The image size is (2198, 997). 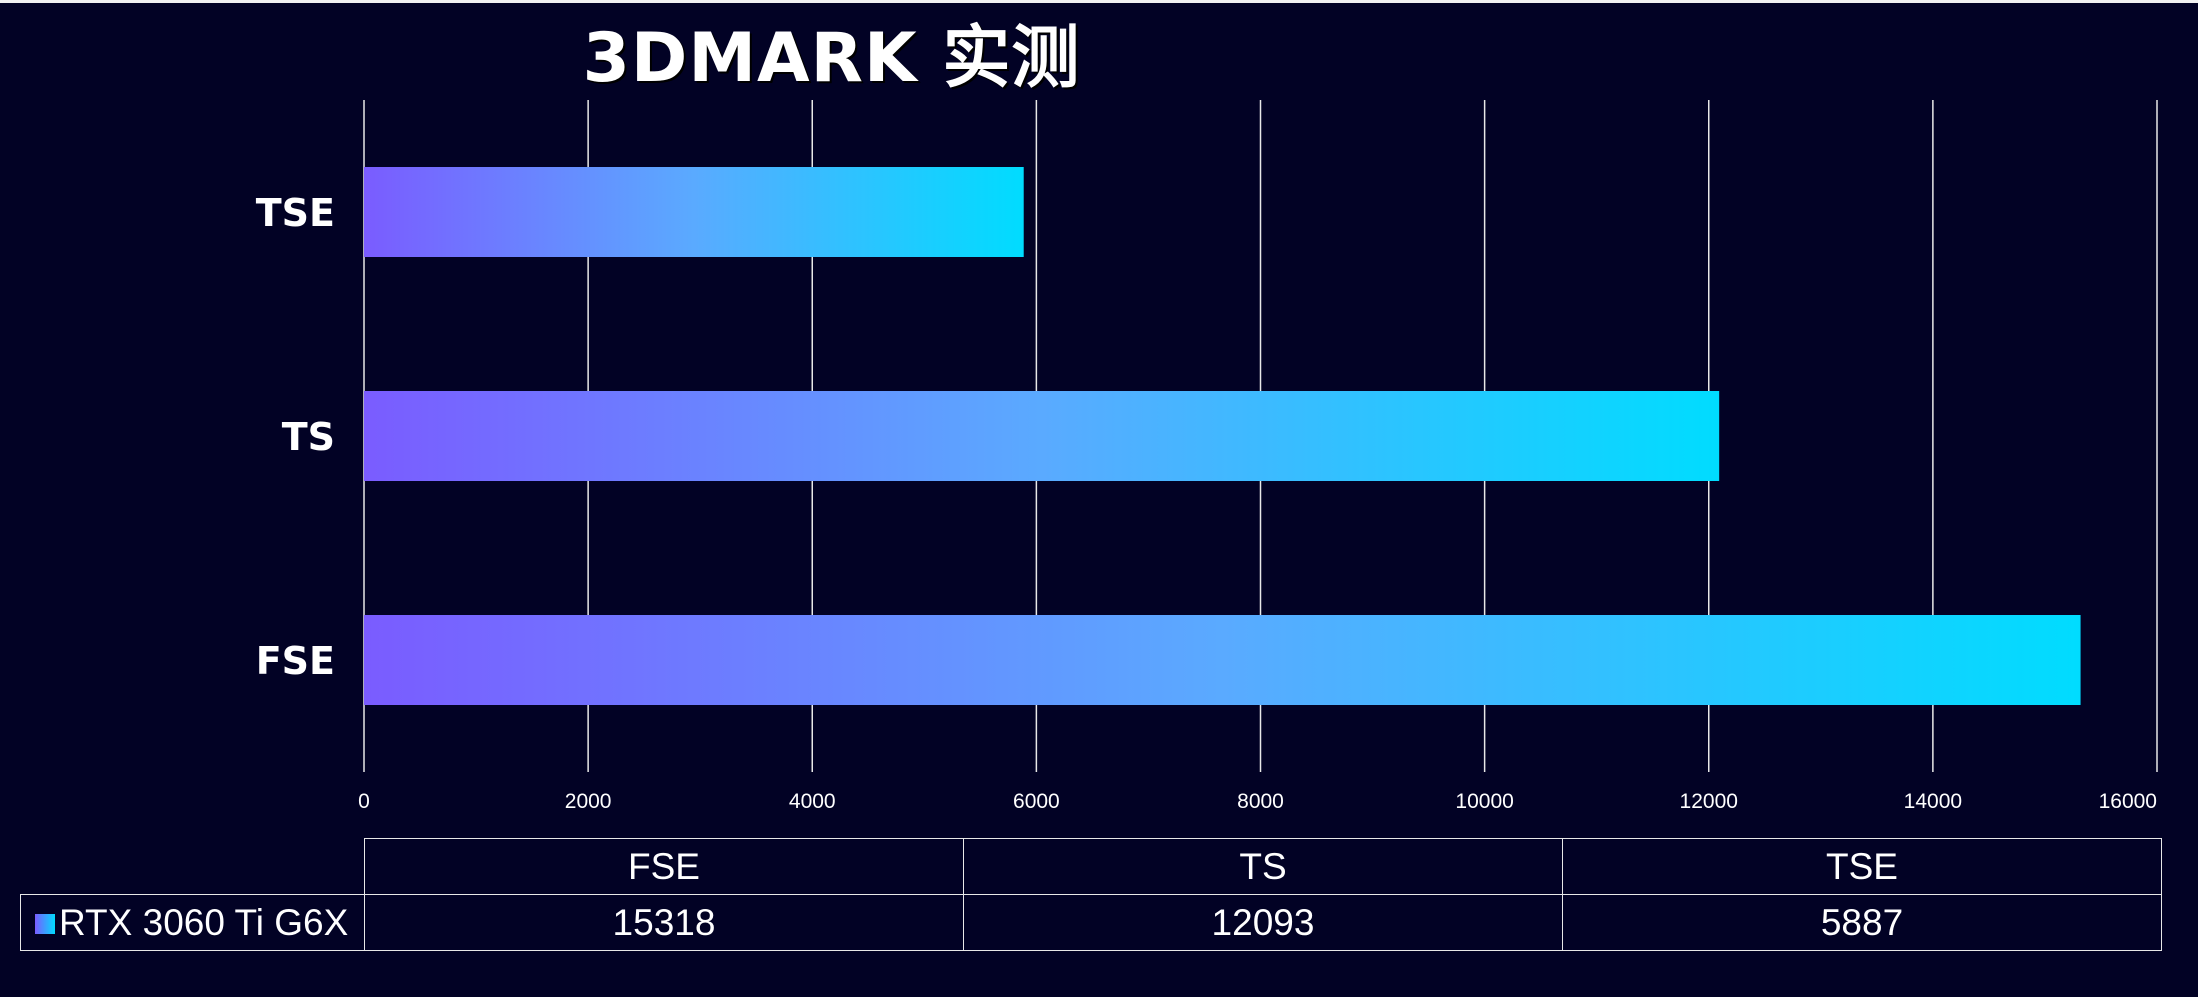 I want to click on bar-fse, so click(x=1222, y=660).